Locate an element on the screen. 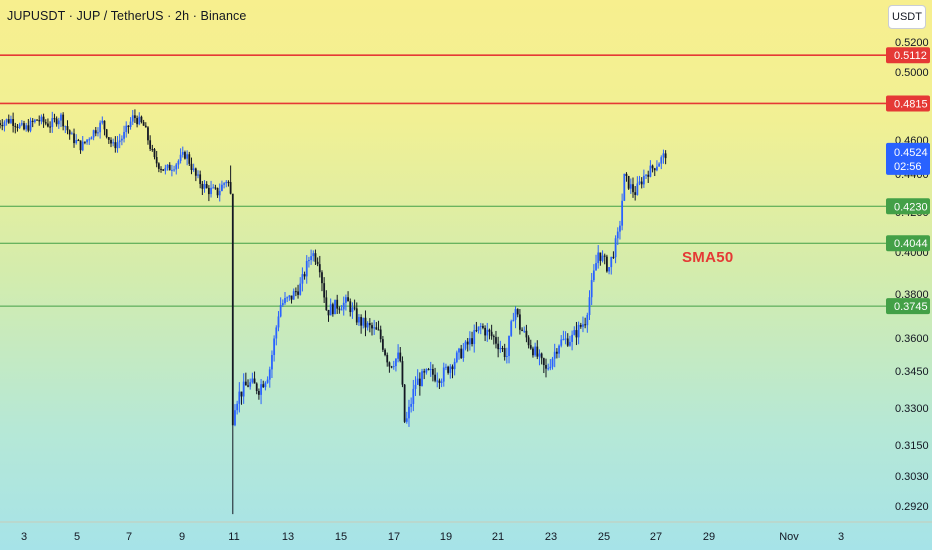 The image size is (932, 550). y-tick-label: 0.5000 is located at coordinates (912, 73).